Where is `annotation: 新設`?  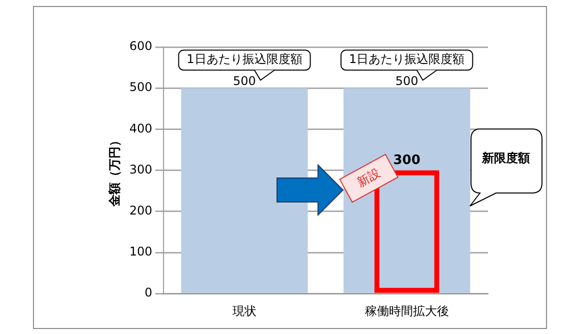
annotation: 新設 is located at coordinates (368, 178).